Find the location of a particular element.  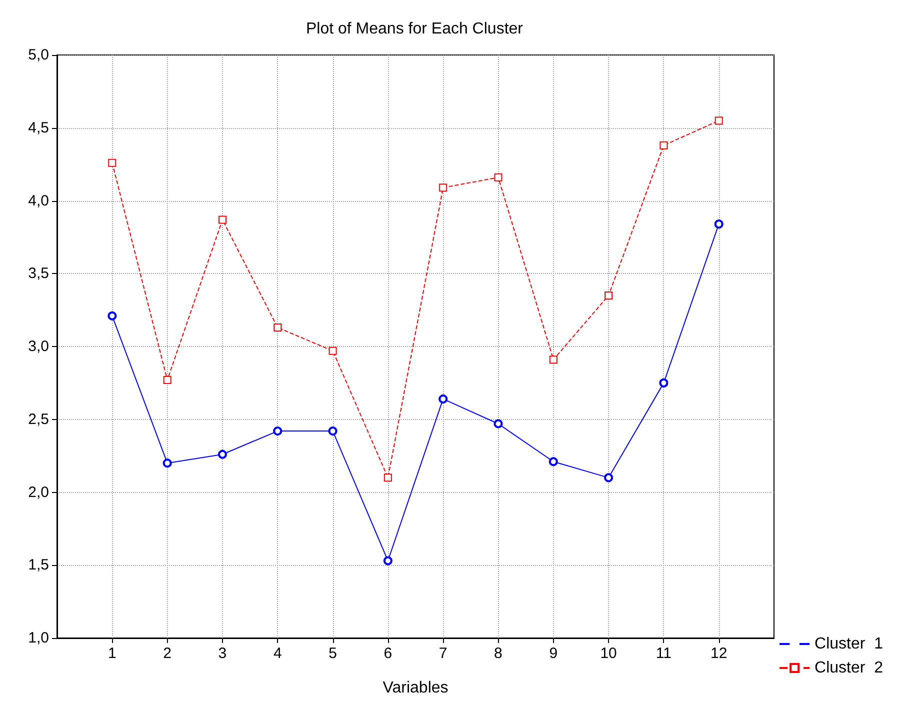

x-tick-label: 9 is located at coordinates (553, 653).